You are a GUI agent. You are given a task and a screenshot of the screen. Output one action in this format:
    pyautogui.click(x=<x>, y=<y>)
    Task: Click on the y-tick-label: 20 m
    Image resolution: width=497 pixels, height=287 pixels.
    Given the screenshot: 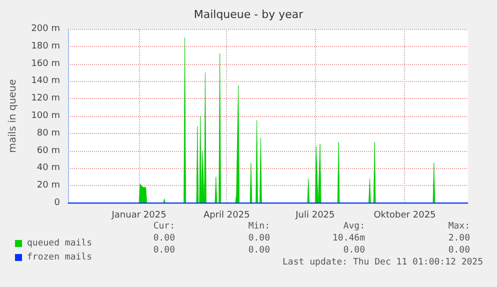 What is the action you would take?
    pyautogui.click(x=48, y=185)
    